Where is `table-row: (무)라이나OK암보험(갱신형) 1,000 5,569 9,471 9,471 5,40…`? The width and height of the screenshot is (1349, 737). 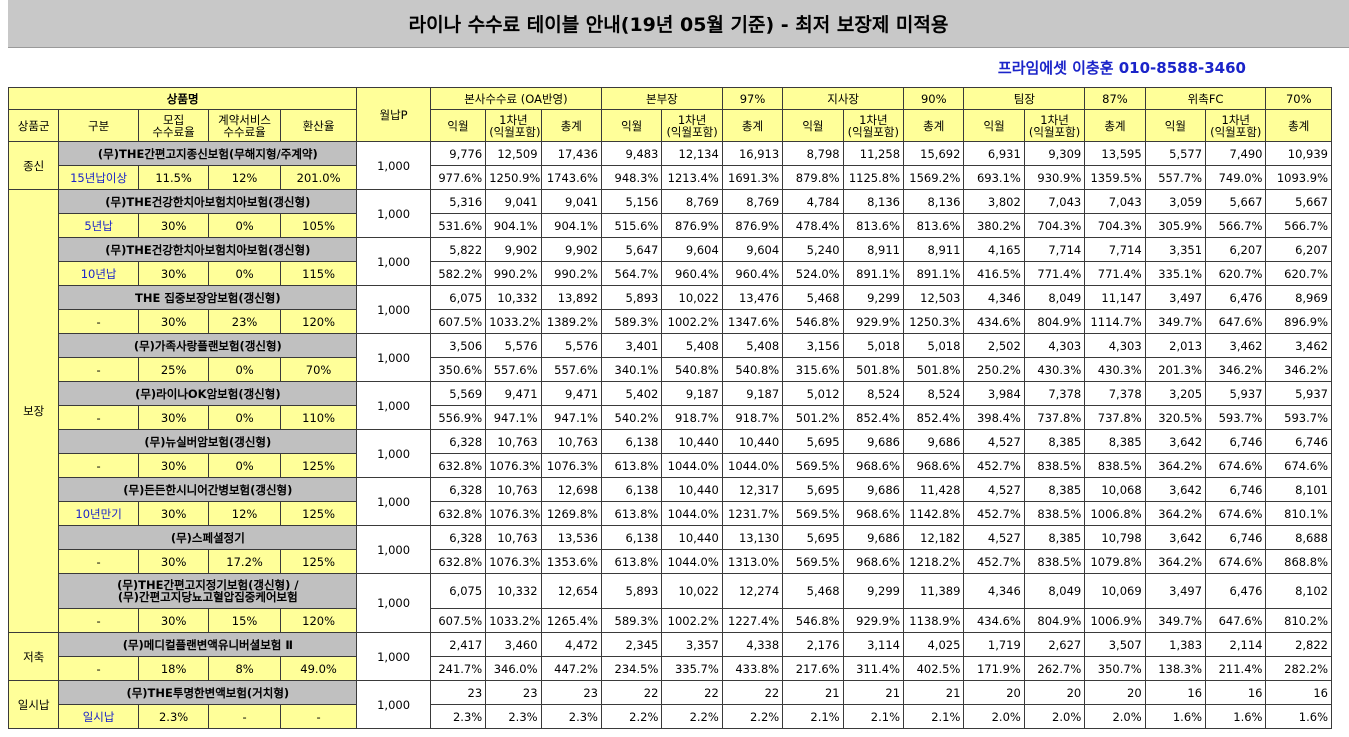
table-row: (무)라이나OK암보험(갱신형) 1,000 5,569 9,471 9,471 5,40… is located at coordinates (670, 405).